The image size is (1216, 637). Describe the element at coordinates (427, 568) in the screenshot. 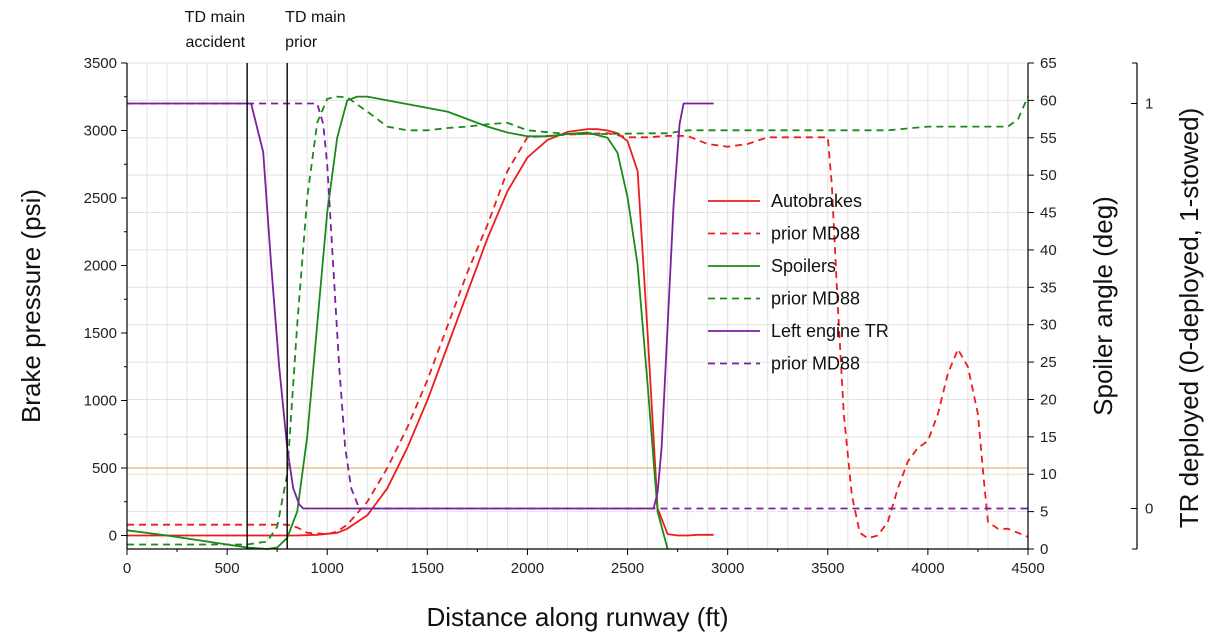

I see `x-tick-label: 1500` at that location.